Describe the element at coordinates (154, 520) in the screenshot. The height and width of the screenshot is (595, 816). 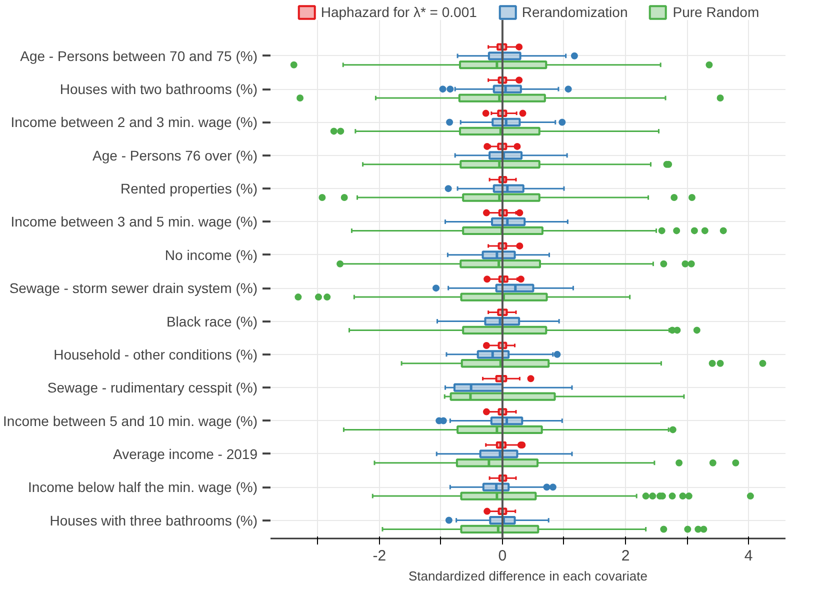
I see `y-tick-label: Houses with three bathrooms (%)` at that location.